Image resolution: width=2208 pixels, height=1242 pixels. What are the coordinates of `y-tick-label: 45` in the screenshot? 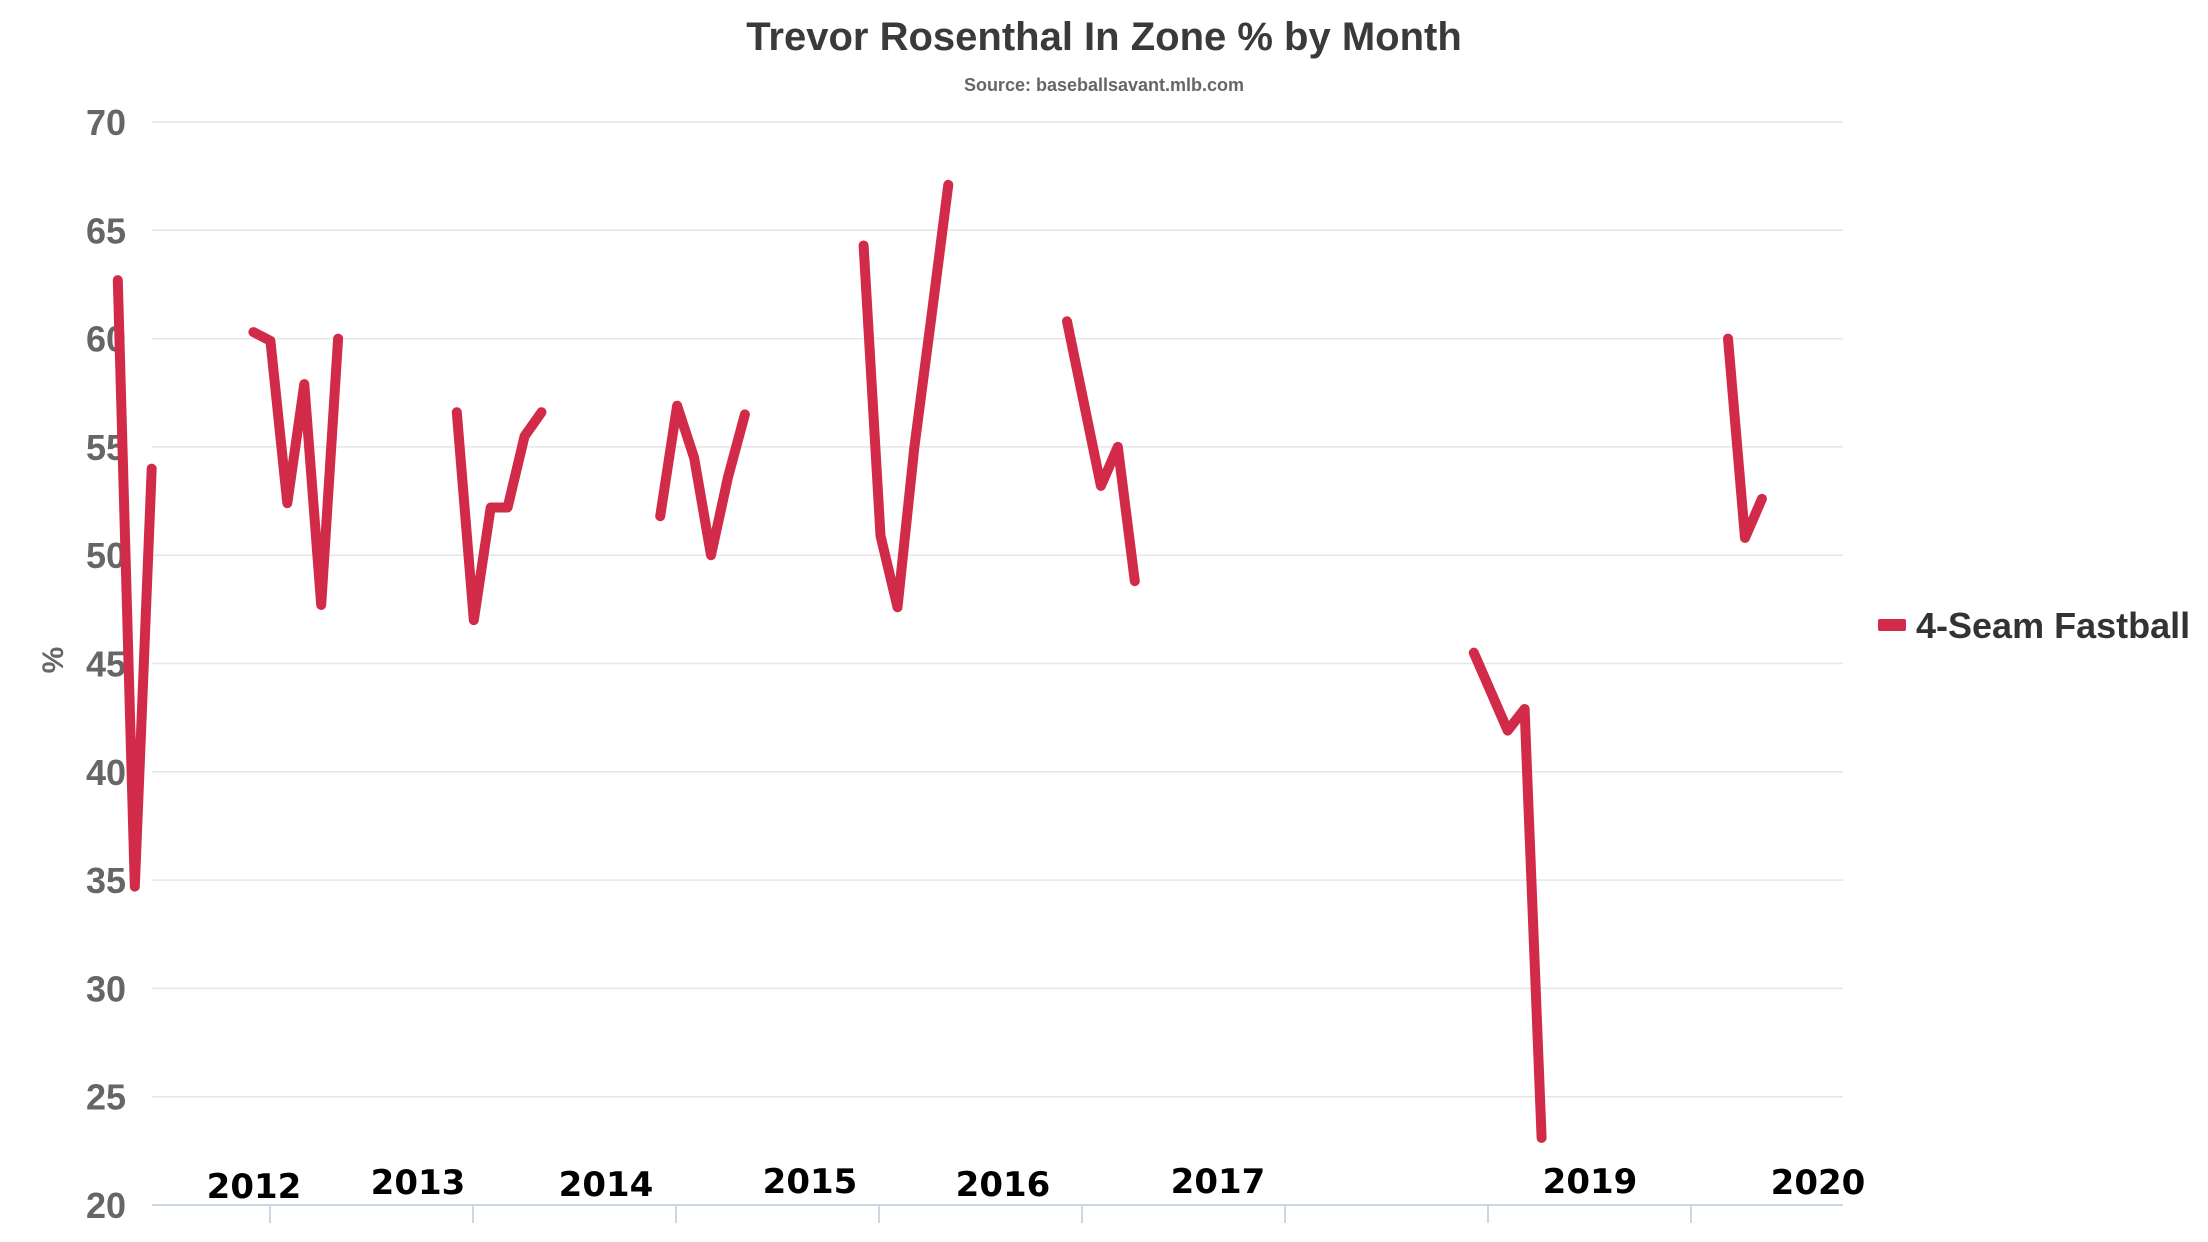 It's located at (106, 664).